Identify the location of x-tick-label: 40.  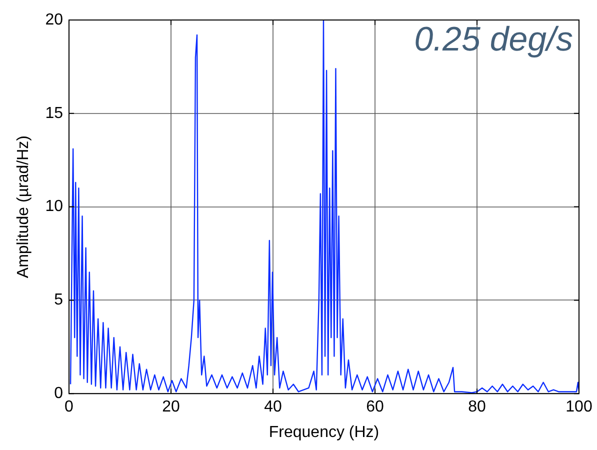
(273, 407).